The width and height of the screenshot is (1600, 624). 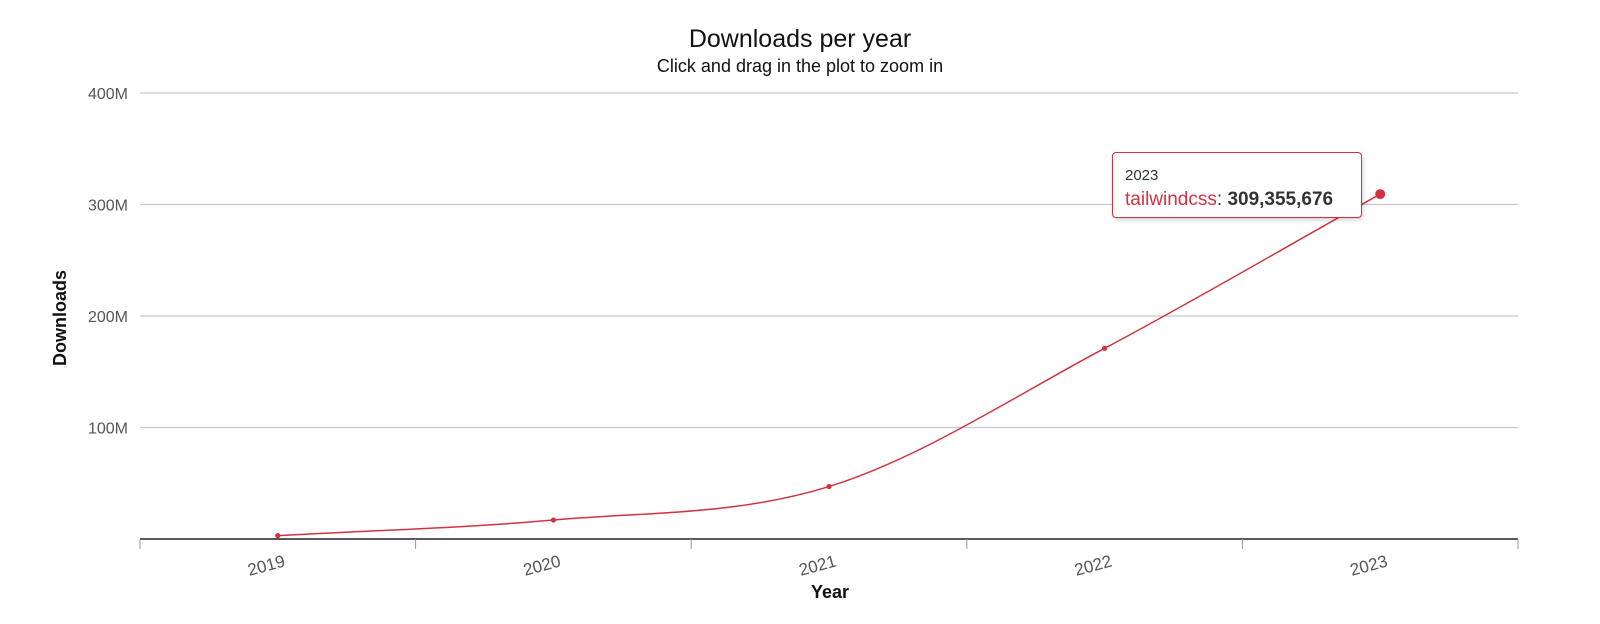 What do you see at coordinates (266, 566) in the screenshot?
I see `x-tick-label: 2019` at bounding box center [266, 566].